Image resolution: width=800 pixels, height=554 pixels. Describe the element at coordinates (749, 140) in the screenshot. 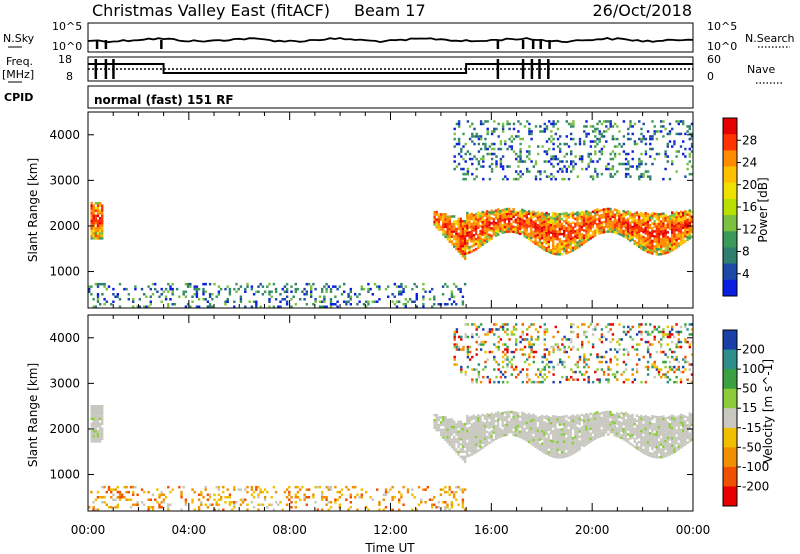

I see `colorbar-tick-label: 28` at that location.